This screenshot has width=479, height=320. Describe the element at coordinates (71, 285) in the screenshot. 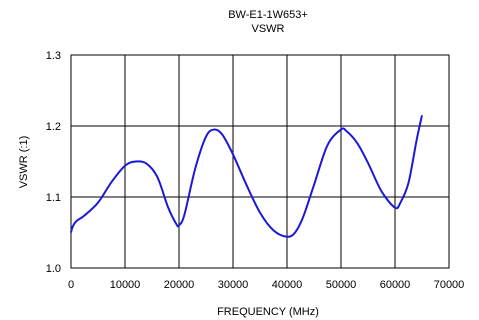

I see `x-tick-label: 0` at that location.